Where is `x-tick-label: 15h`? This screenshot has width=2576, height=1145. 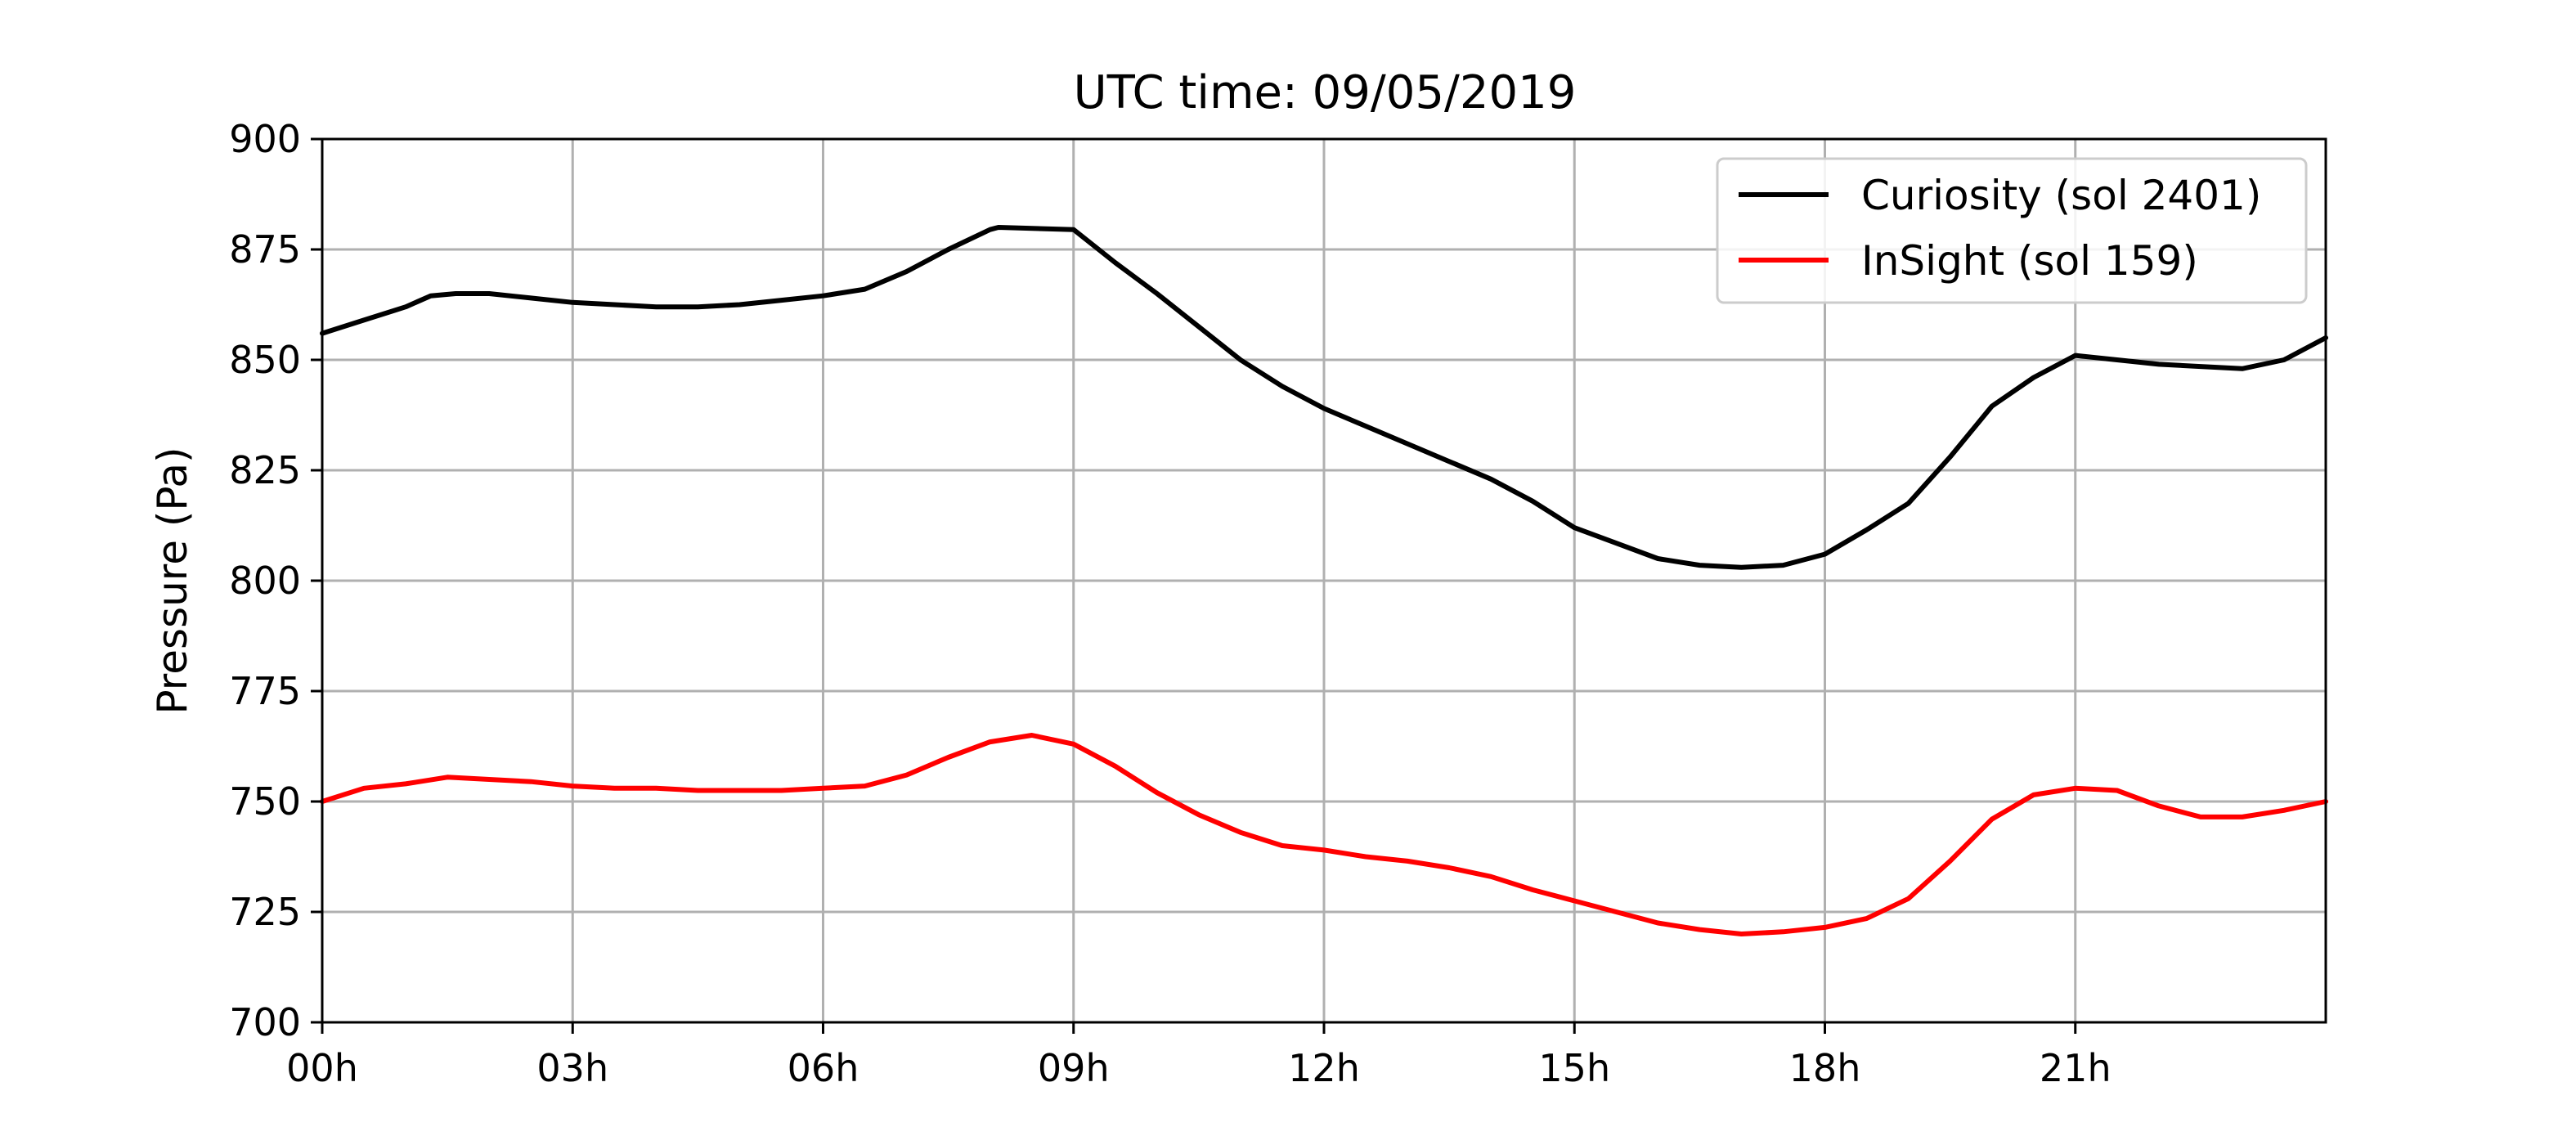 x-tick-label: 15h is located at coordinates (1574, 1068).